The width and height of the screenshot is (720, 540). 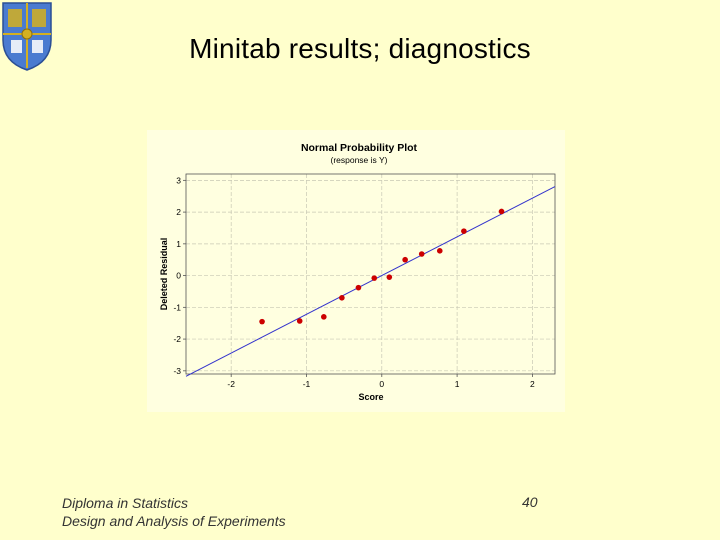 I want to click on slide-title: Minitab results; diagnostics, so click(x=360, y=48).